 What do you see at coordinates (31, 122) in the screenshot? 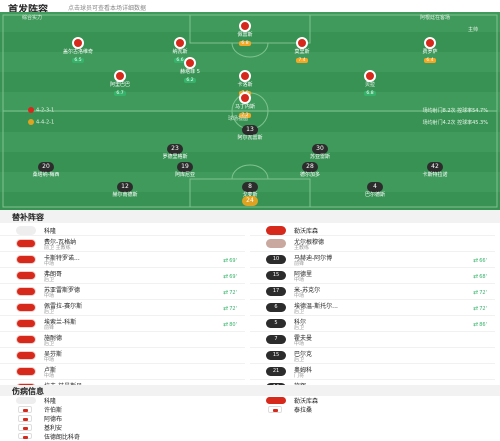
I see `away-team-dot-icon` at bounding box center [31, 122].